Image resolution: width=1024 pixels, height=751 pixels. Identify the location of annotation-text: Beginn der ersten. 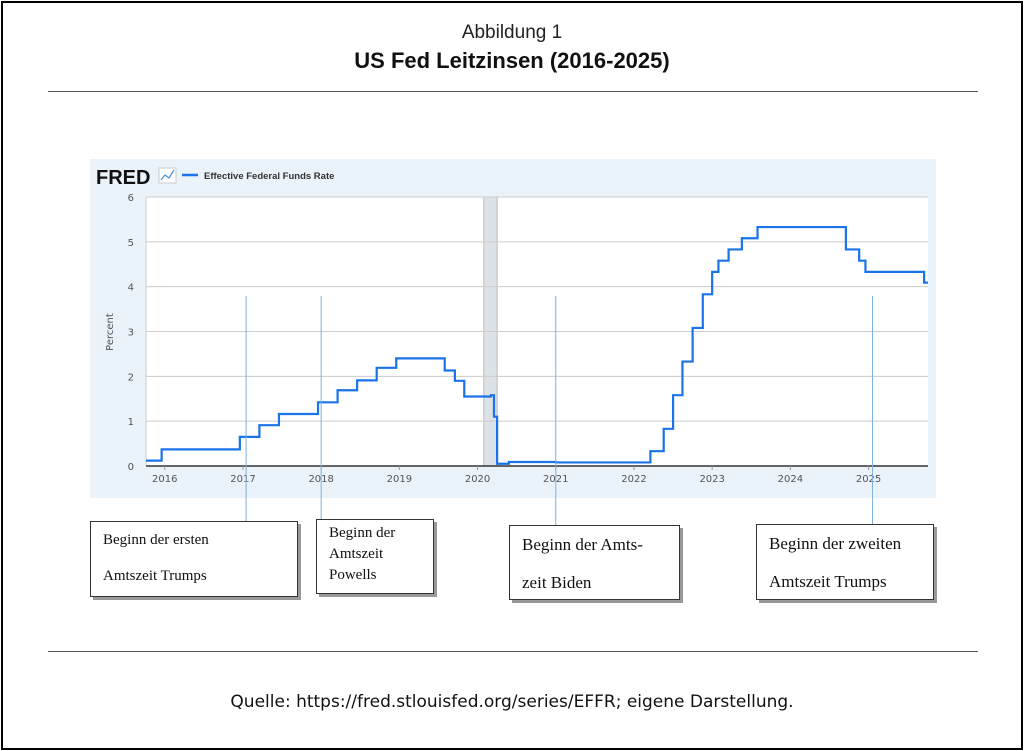
(156, 540).